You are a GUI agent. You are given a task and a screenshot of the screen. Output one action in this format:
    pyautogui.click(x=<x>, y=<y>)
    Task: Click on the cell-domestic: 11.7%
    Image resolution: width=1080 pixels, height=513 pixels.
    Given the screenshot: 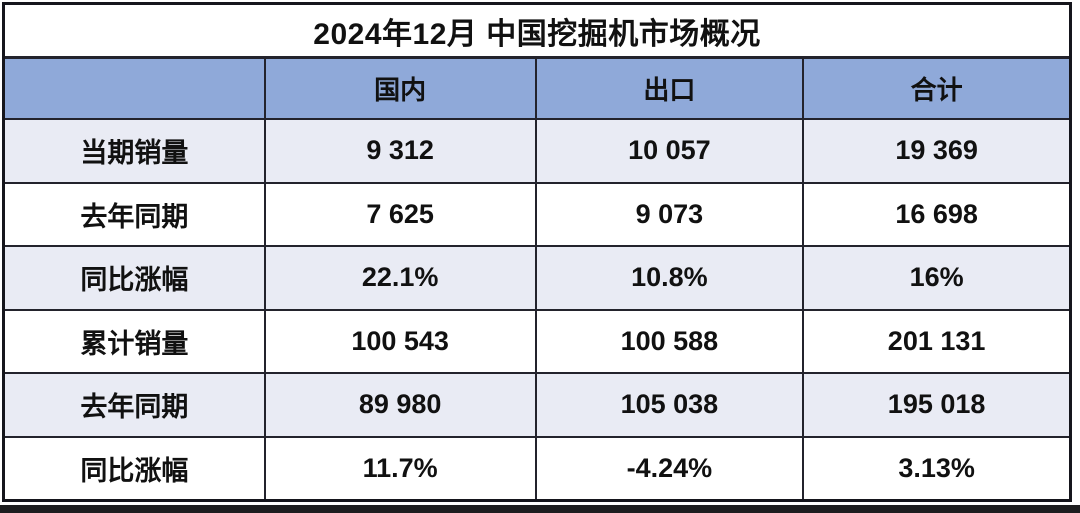 What is the action you would take?
    pyautogui.click(x=401, y=468)
    